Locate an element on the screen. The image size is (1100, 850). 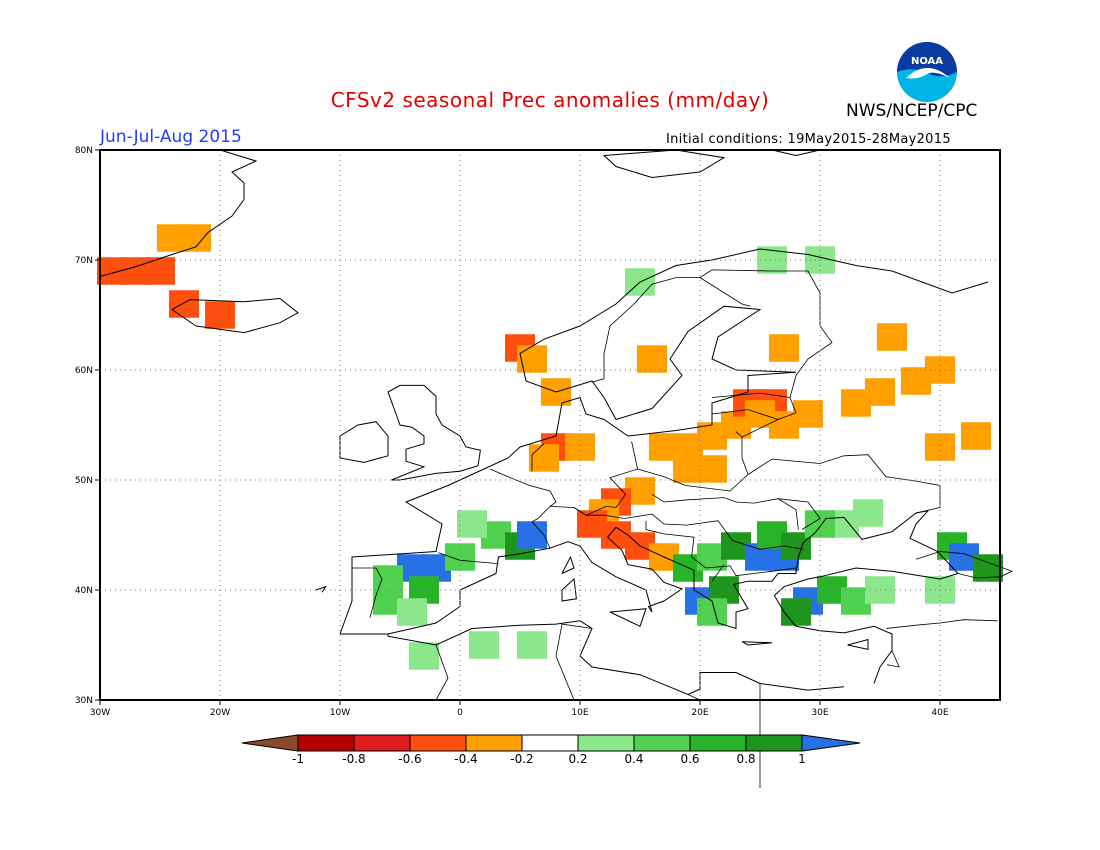
lon-label: 40E is located at coordinates (939, 713).